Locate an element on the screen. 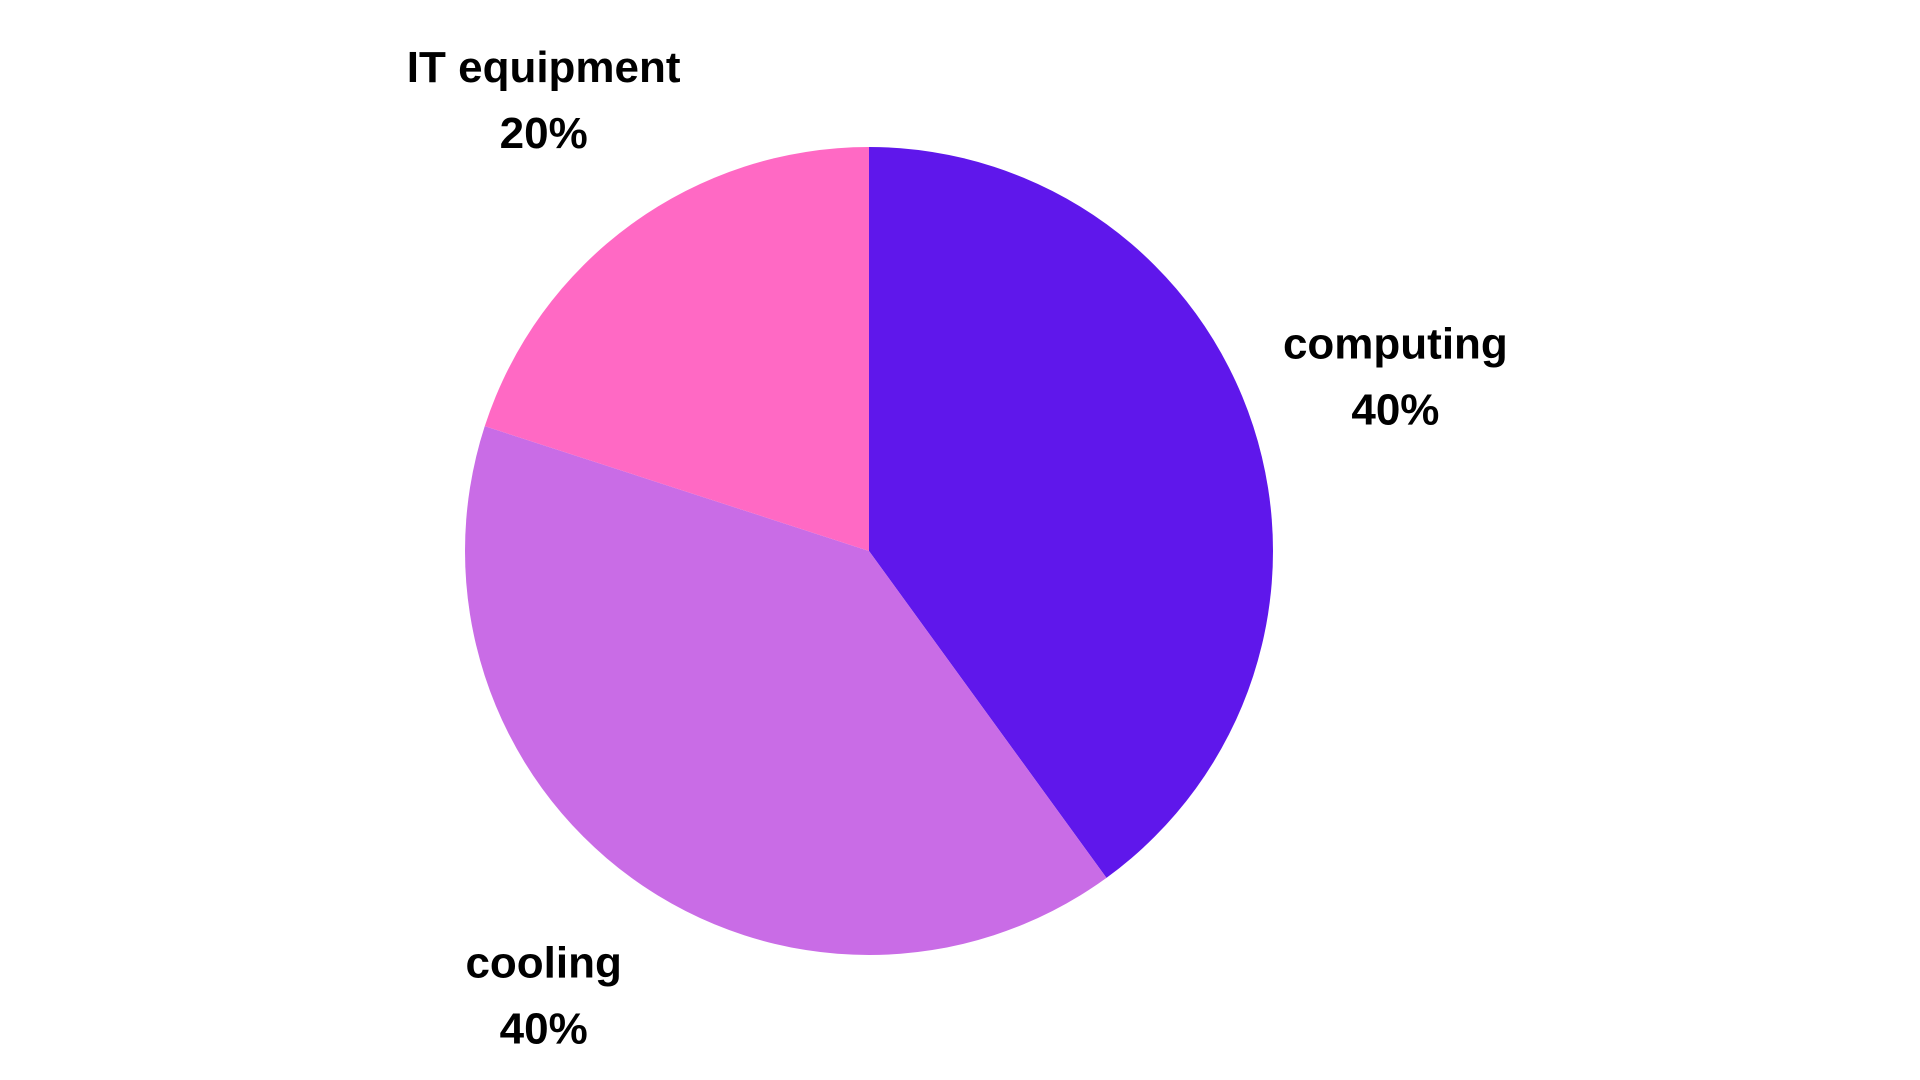 The width and height of the screenshot is (1920, 1080). slice-label: IT equipment is located at coordinates (544, 67).